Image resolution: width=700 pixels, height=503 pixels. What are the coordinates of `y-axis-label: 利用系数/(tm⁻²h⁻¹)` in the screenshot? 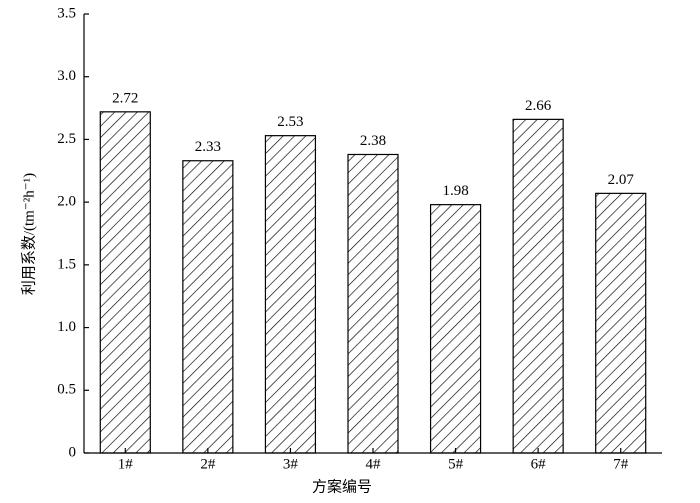 It's located at (28, 234).